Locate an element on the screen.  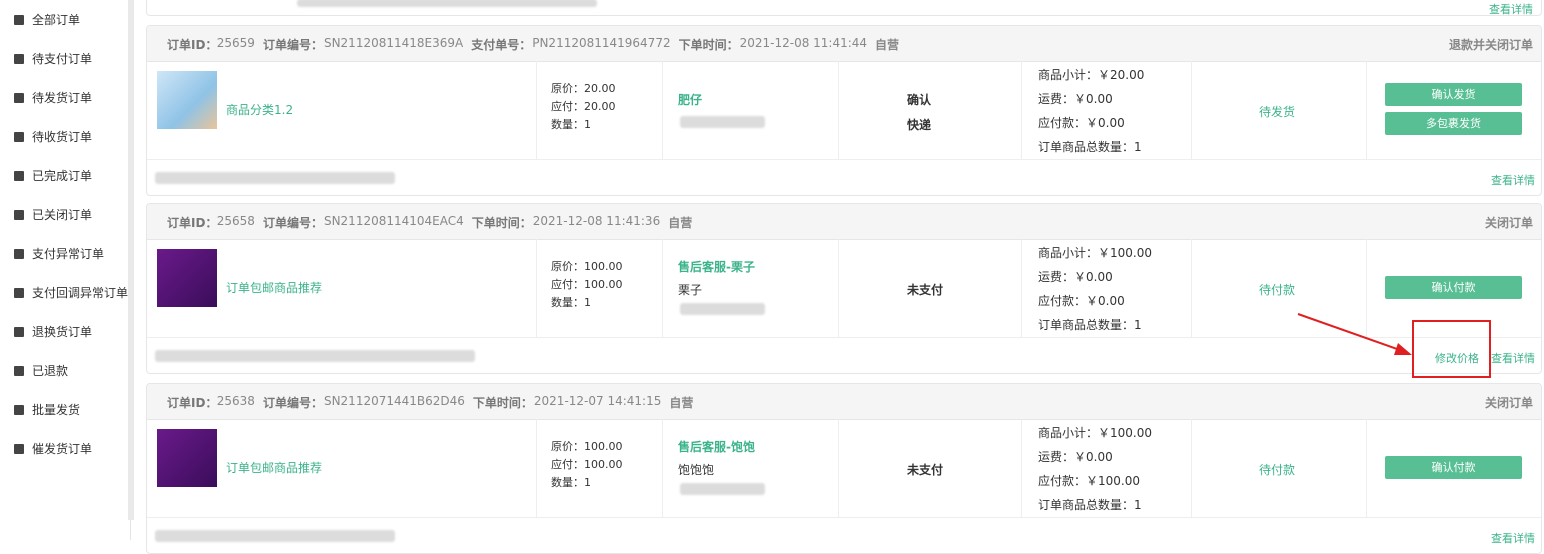
menu-item: 支付异常订单 is located at coordinates (59, 253).